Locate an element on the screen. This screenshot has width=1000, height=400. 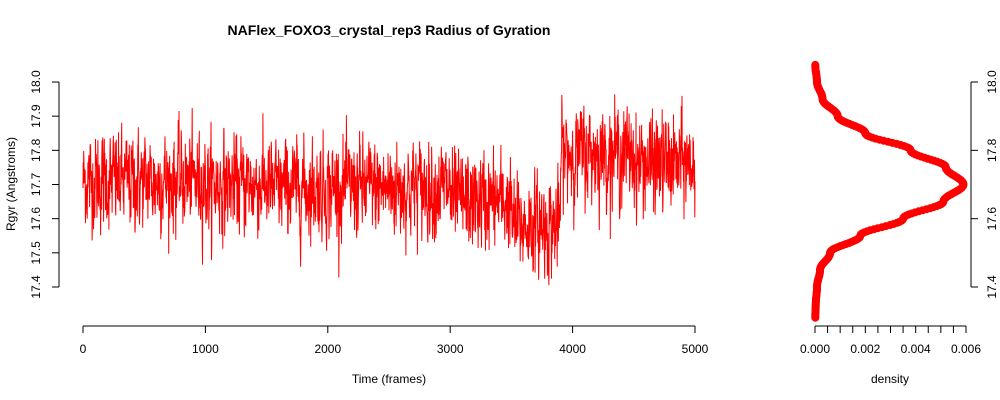
density-y-tick-label: 17.4 is located at coordinates (992, 287).